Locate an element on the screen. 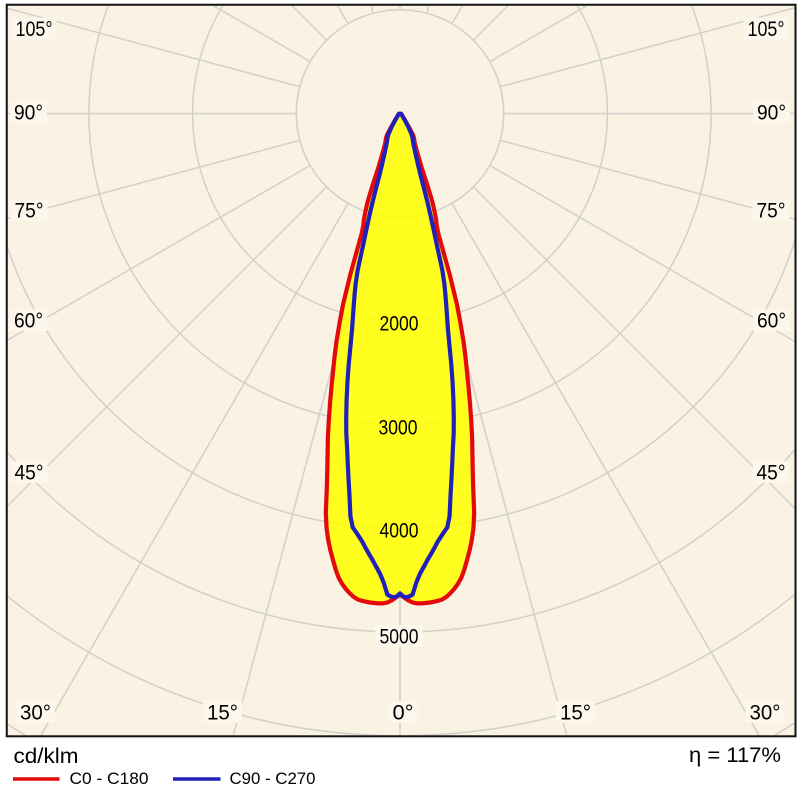  svg-text: 0° is located at coordinates (403, 712).